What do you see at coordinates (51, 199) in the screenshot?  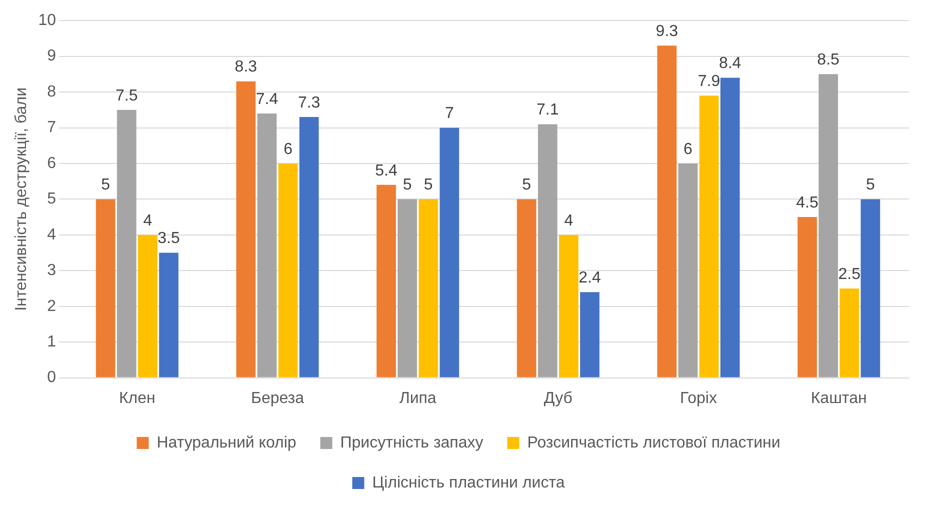 I see `y-tick-label: 5` at bounding box center [51, 199].